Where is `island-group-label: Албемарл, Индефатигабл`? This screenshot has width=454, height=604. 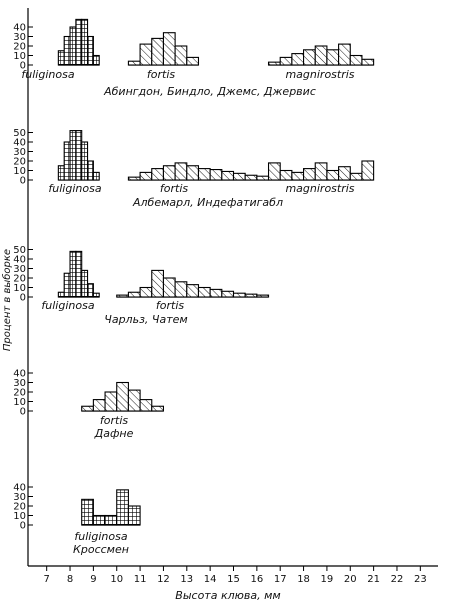
island-group-label: Албемарл, Индефатигабл is located at coordinates (207, 202).